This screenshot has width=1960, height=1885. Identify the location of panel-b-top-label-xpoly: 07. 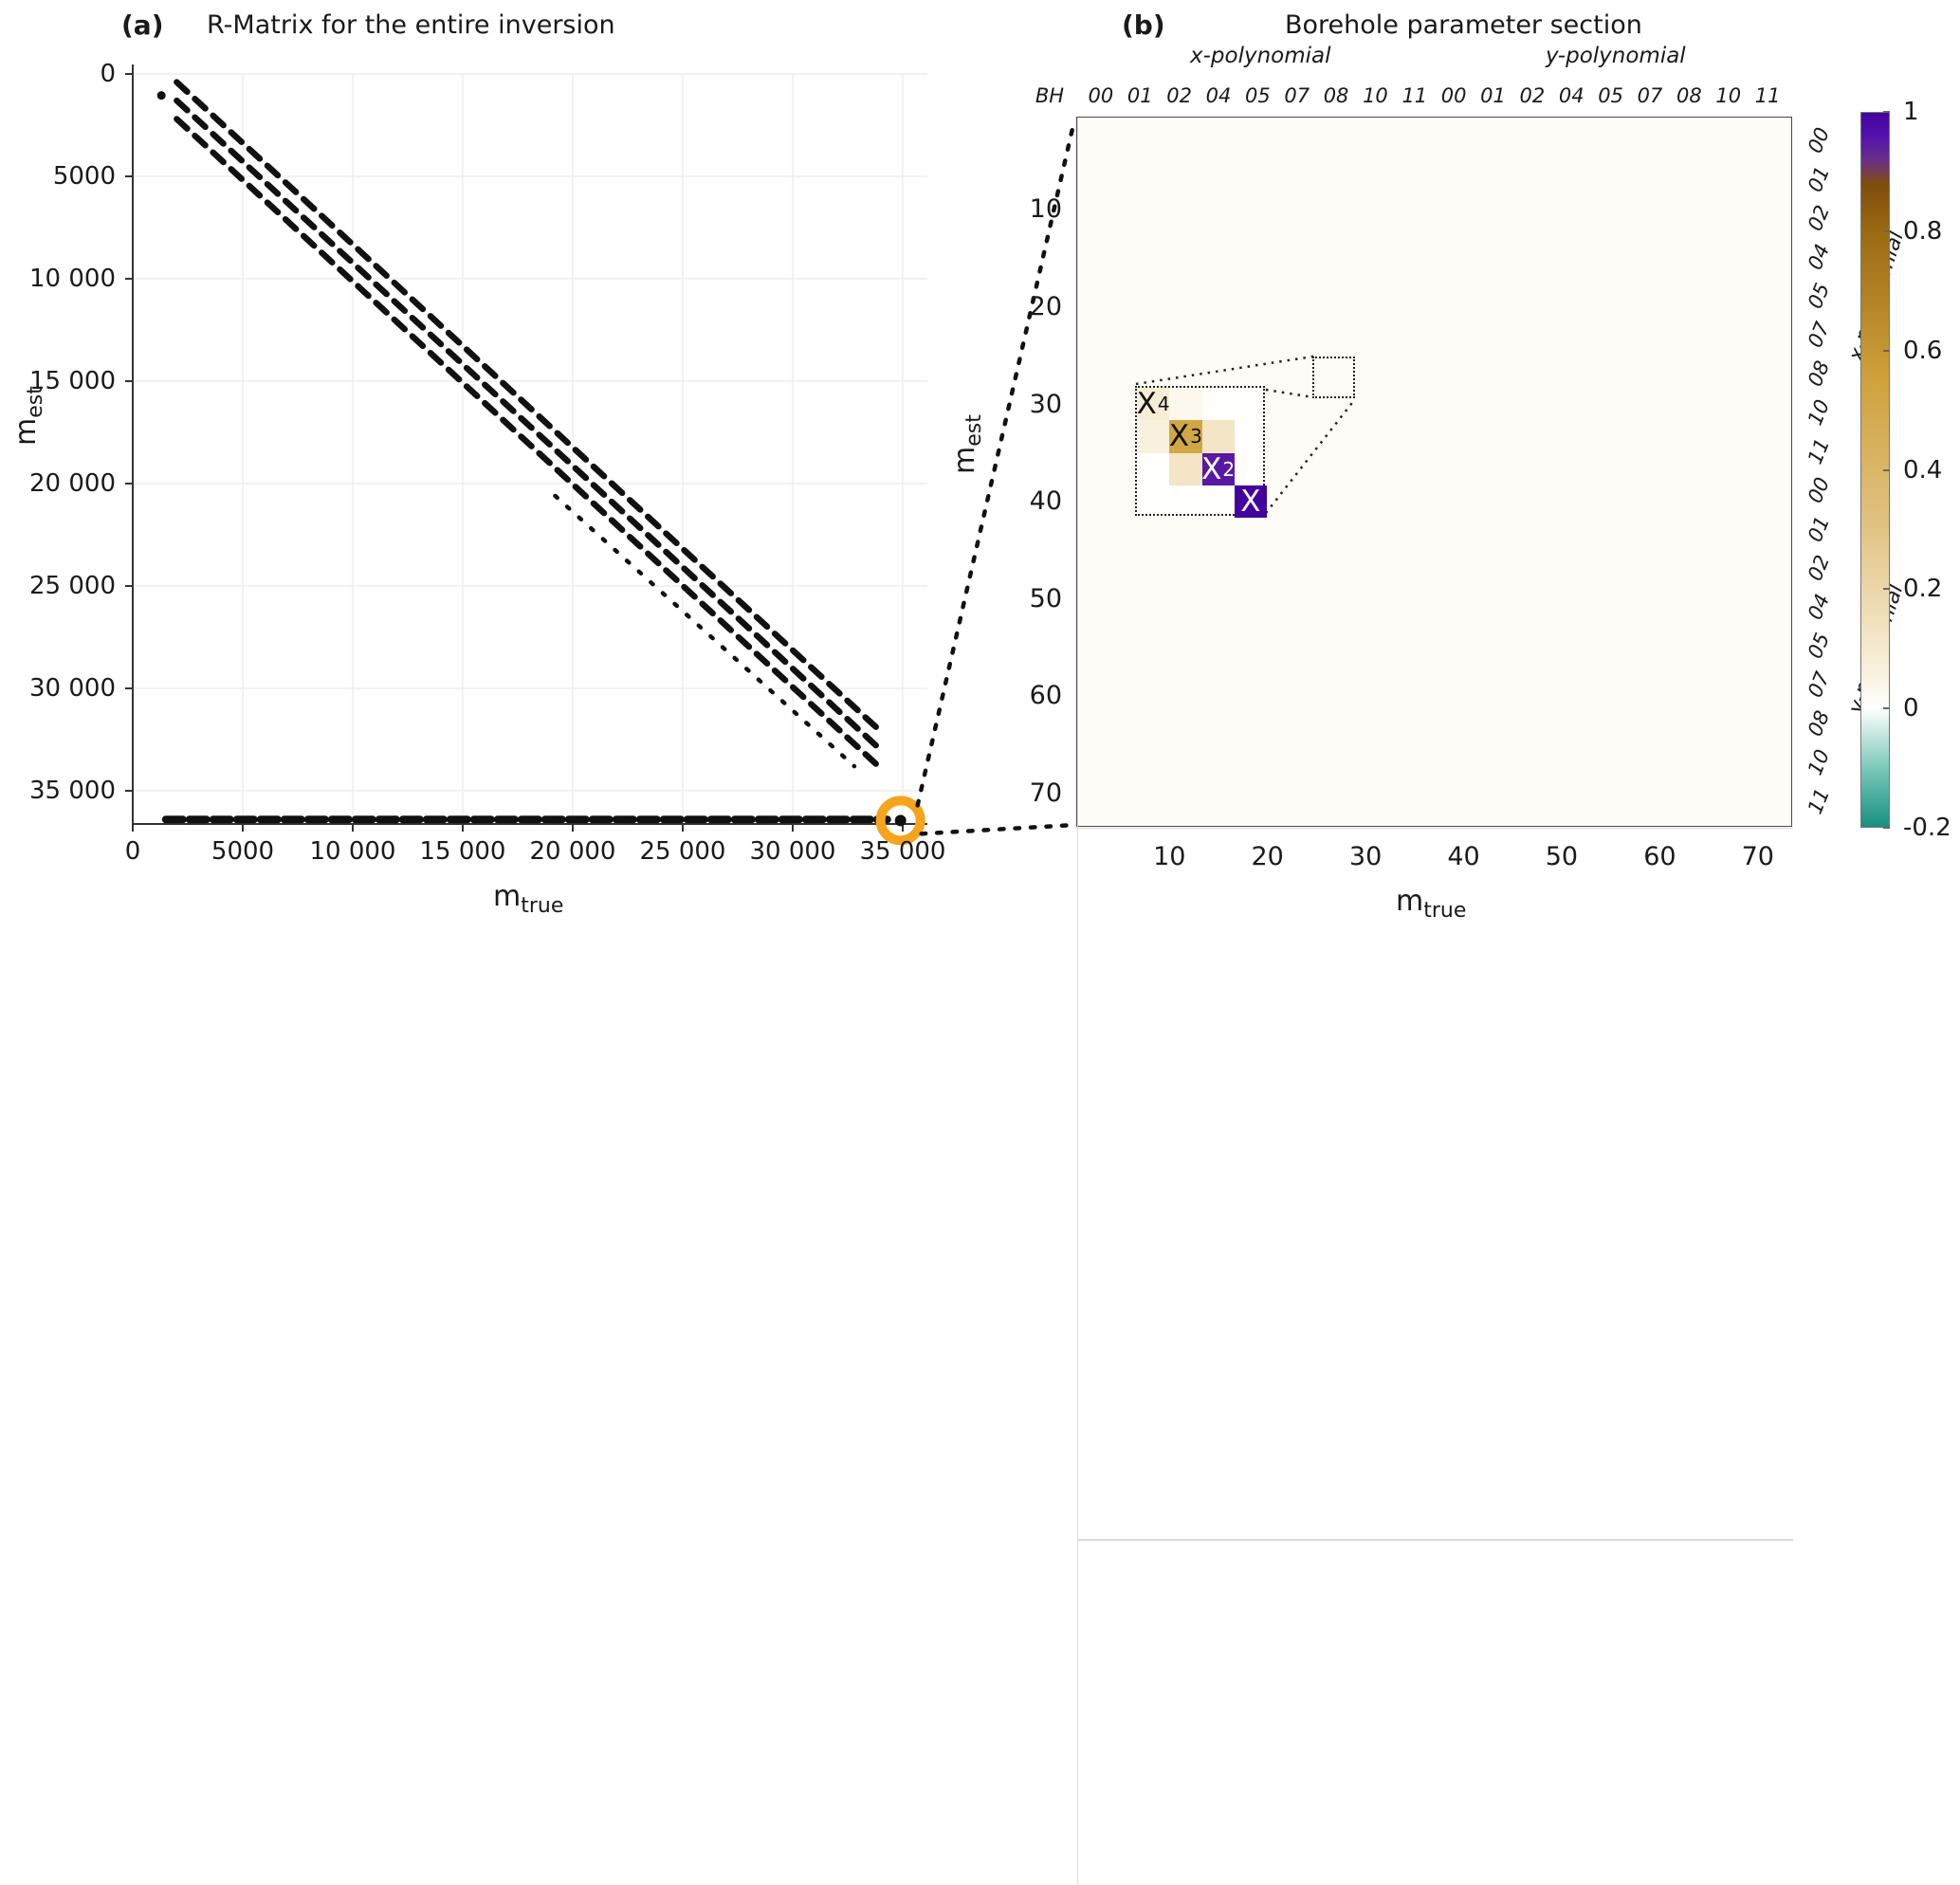
(1297, 95).